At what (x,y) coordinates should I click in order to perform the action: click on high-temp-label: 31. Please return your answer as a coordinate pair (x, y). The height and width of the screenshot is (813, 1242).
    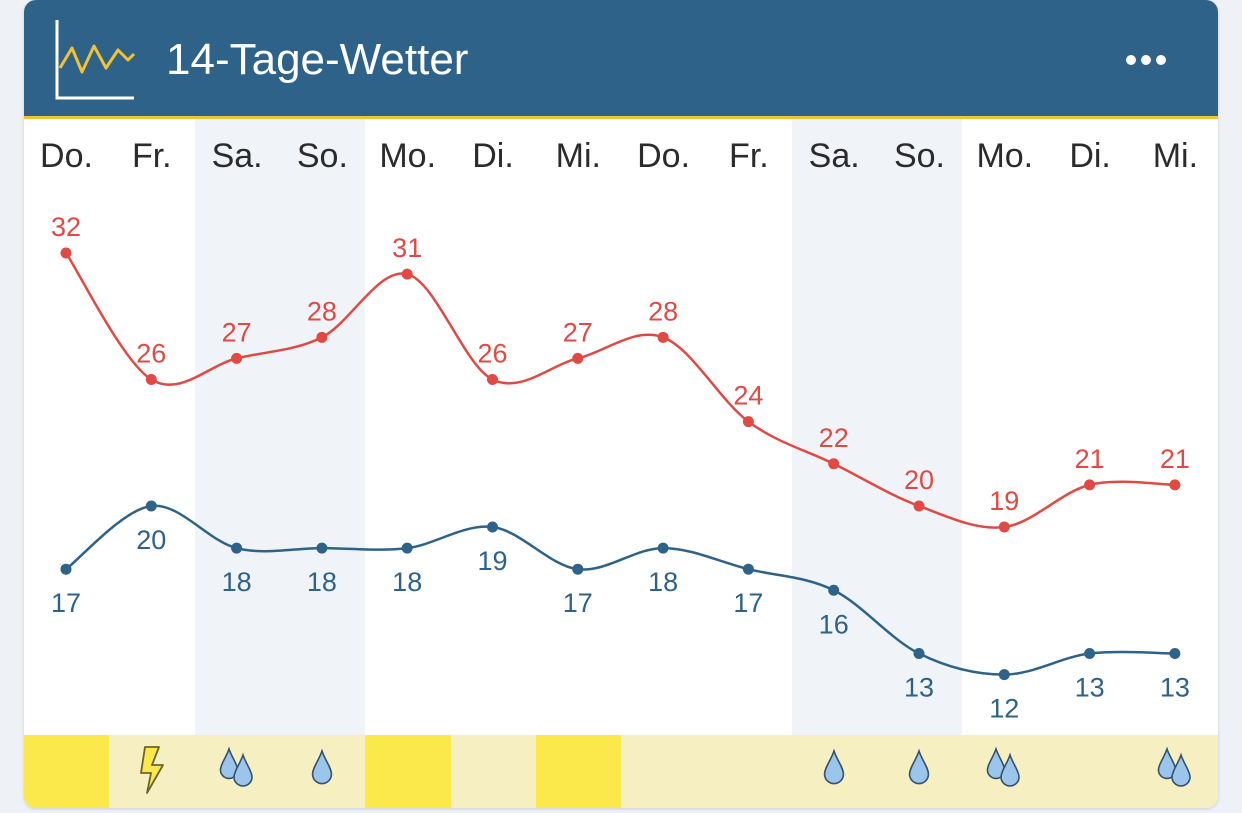
    Looking at the image, I should click on (407, 248).